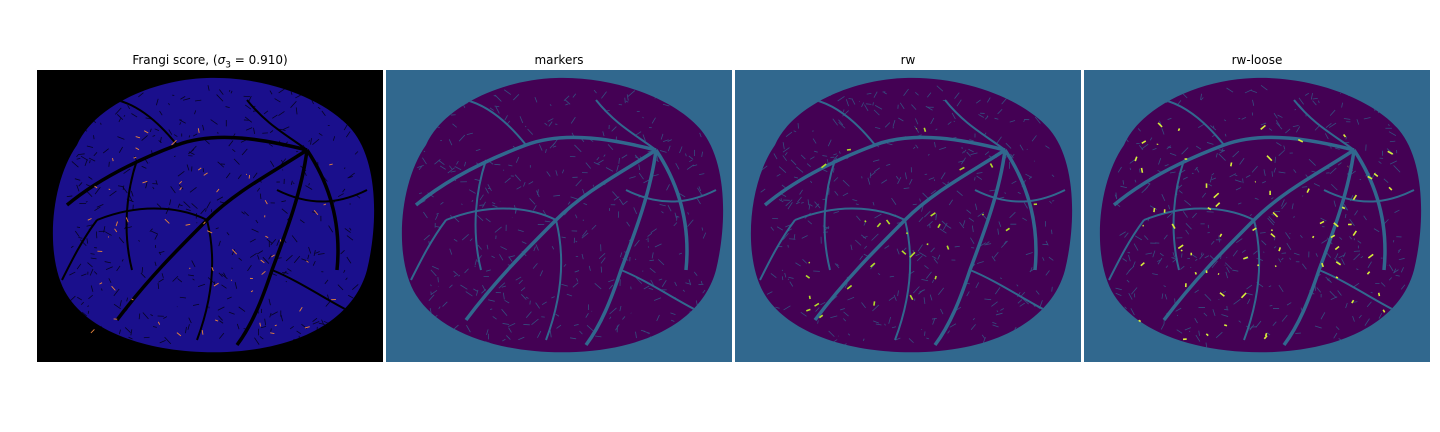  I want to click on panel-title-rw-loose: rw-loose, so click(1257, 60).